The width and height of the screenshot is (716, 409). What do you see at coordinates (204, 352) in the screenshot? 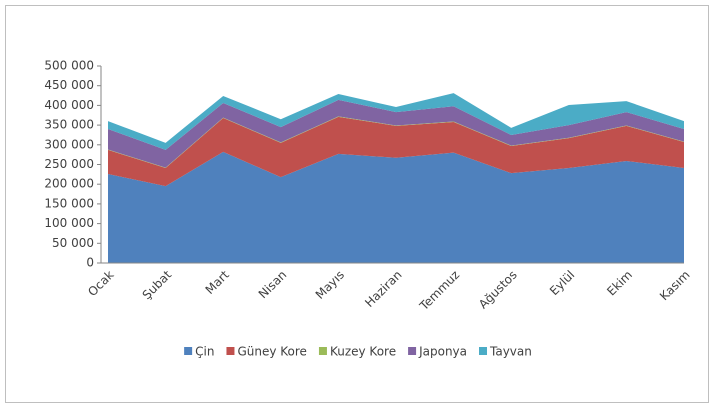
I see `legend-label: Çin` at bounding box center [204, 352].